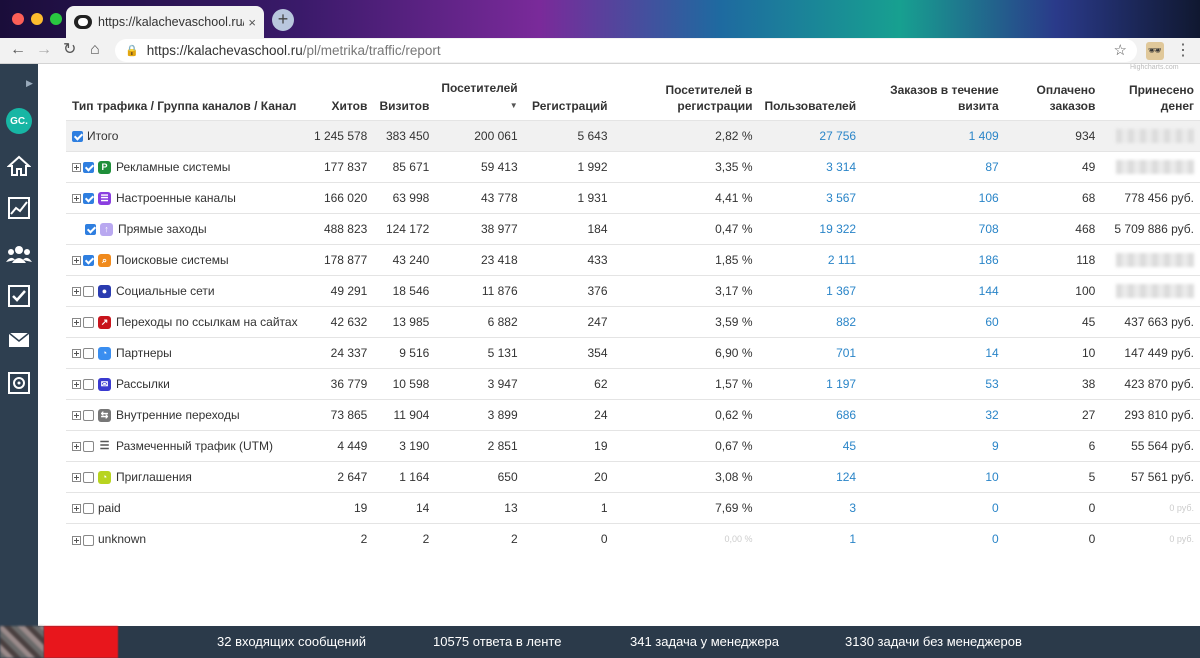 Image resolution: width=1200 pixels, height=658 pixels. I want to click on cell-orders-link: 32, so click(933, 415).